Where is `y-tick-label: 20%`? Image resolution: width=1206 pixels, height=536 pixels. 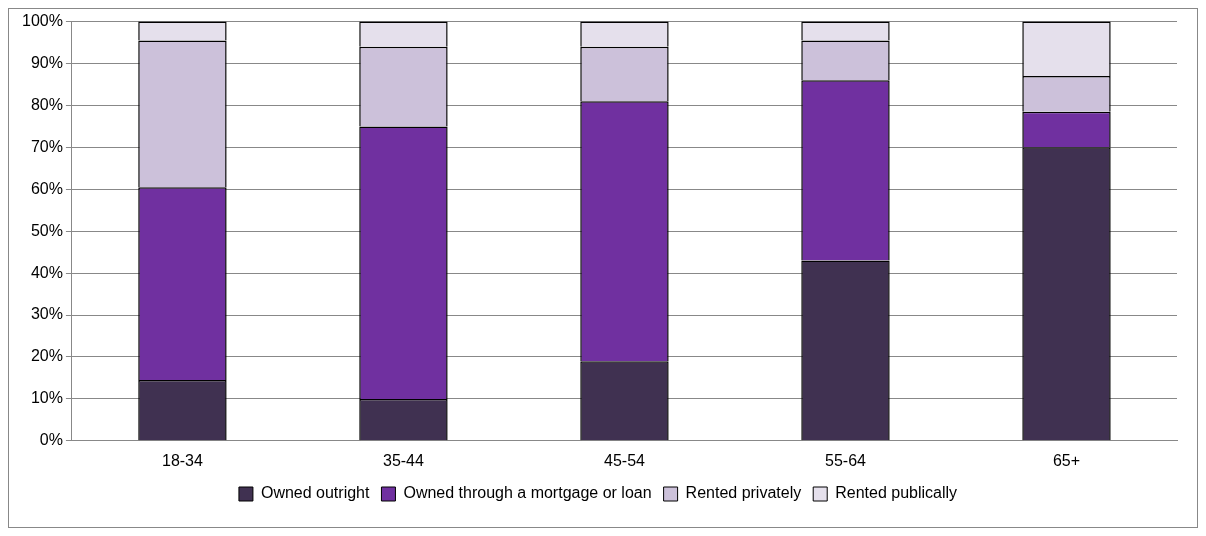
y-tick-label: 20% is located at coordinates (46, 356).